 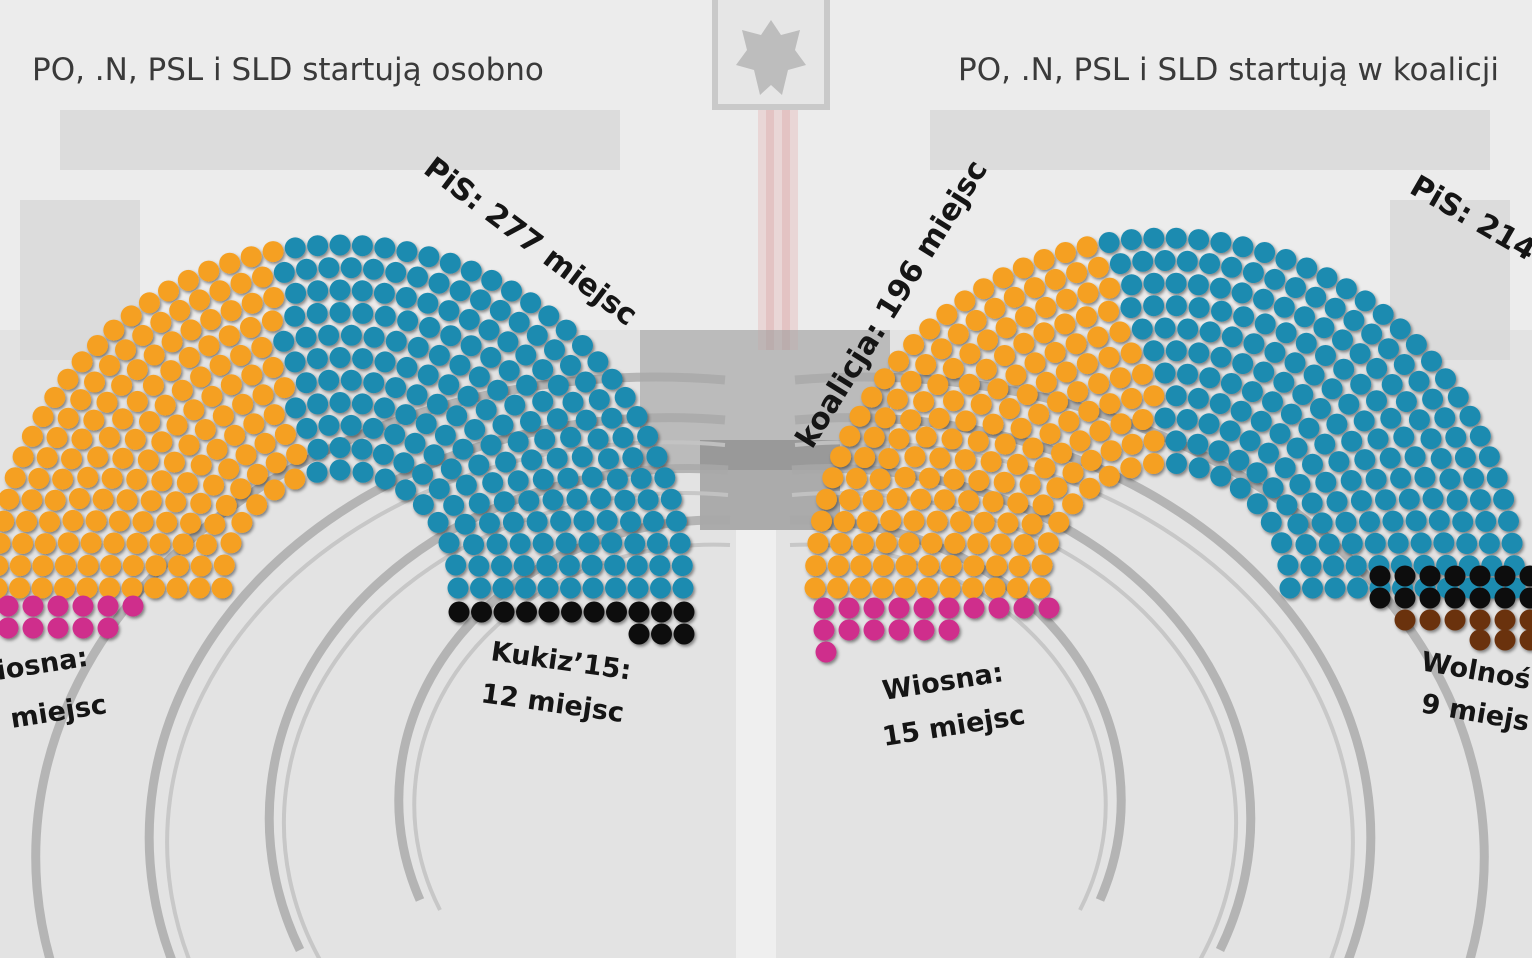 I want to click on seat-konfederacja, so click(x=1525, y=640).